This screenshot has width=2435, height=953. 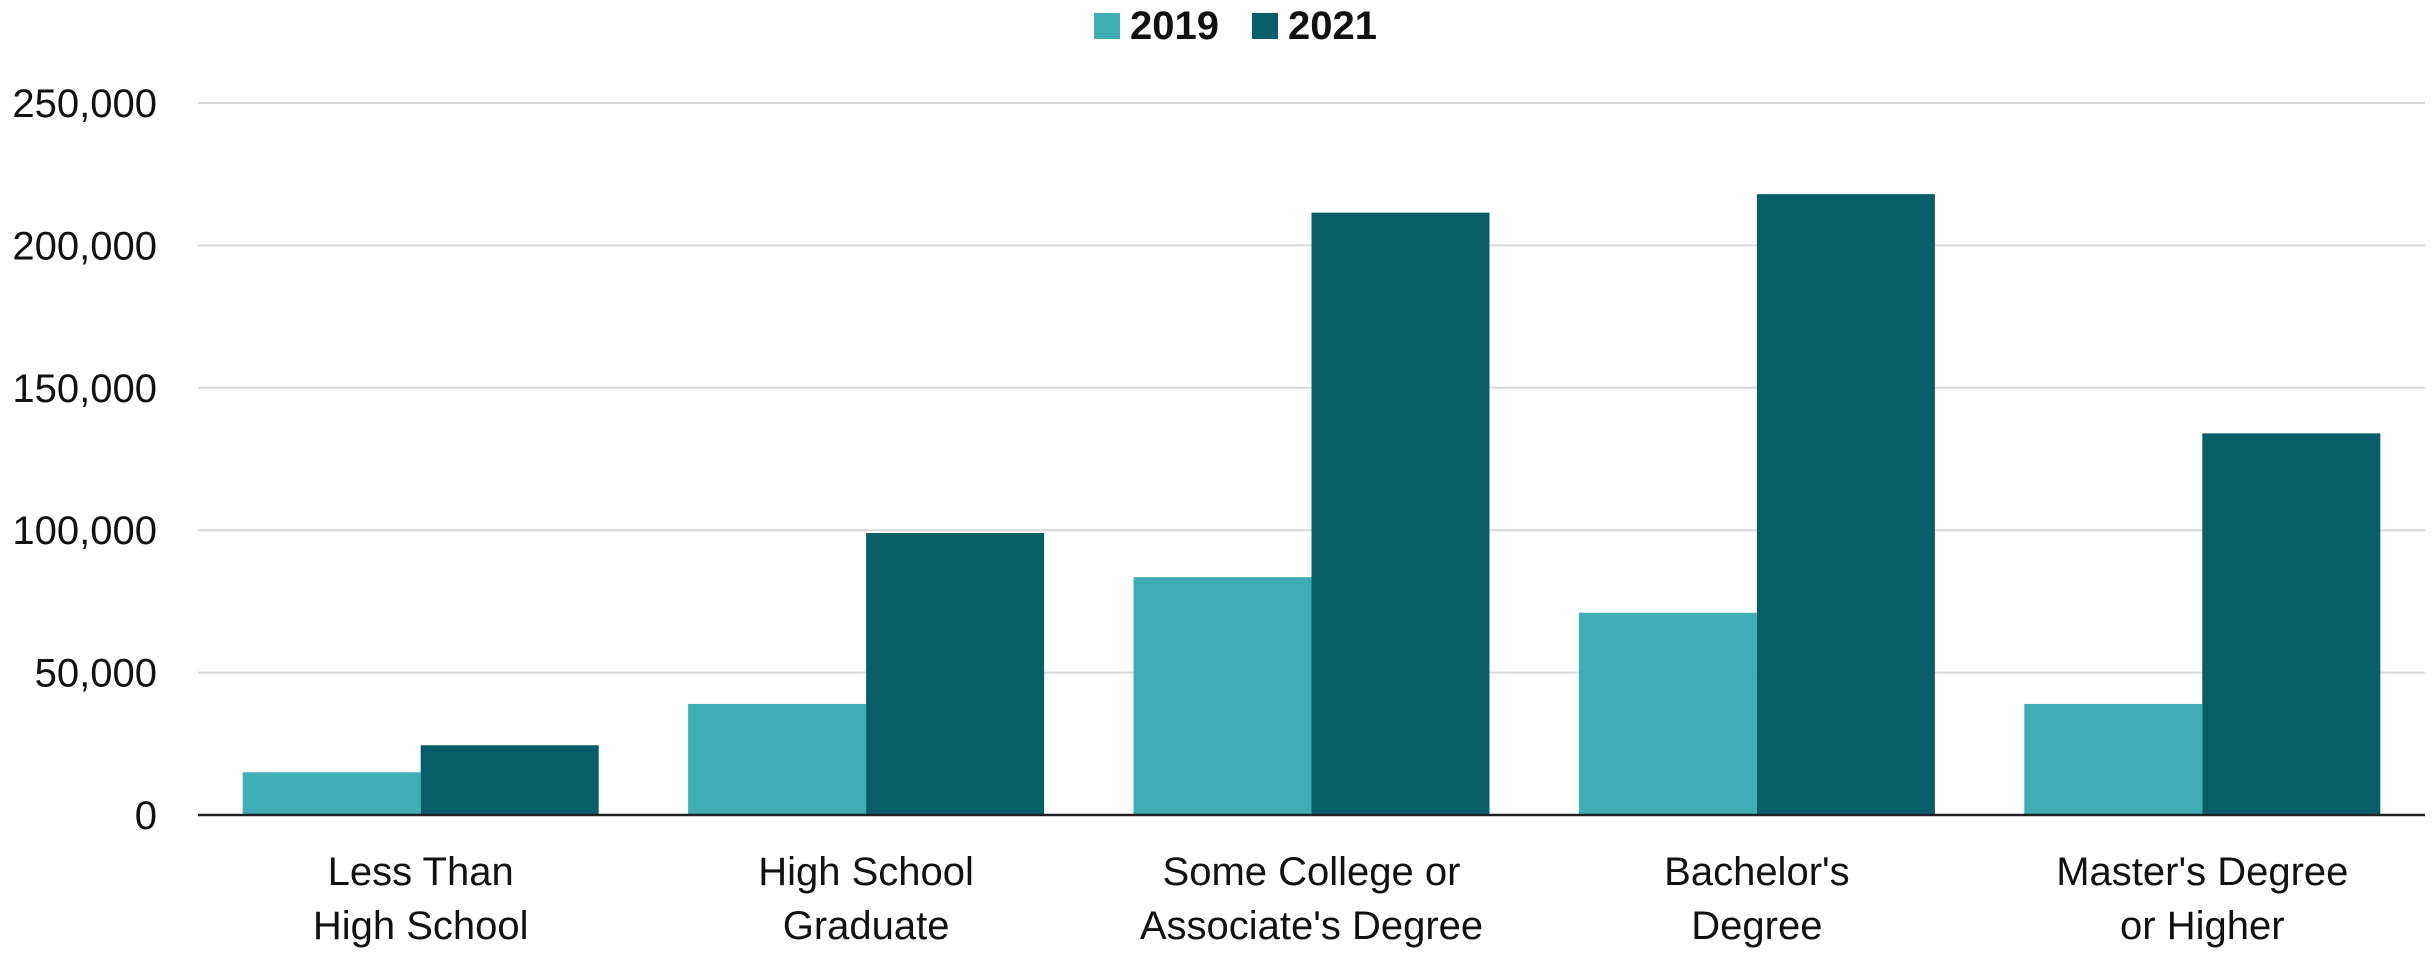 What do you see at coordinates (84, 531) in the screenshot?
I see `y-tick-label: 100,000` at bounding box center [84, 531].